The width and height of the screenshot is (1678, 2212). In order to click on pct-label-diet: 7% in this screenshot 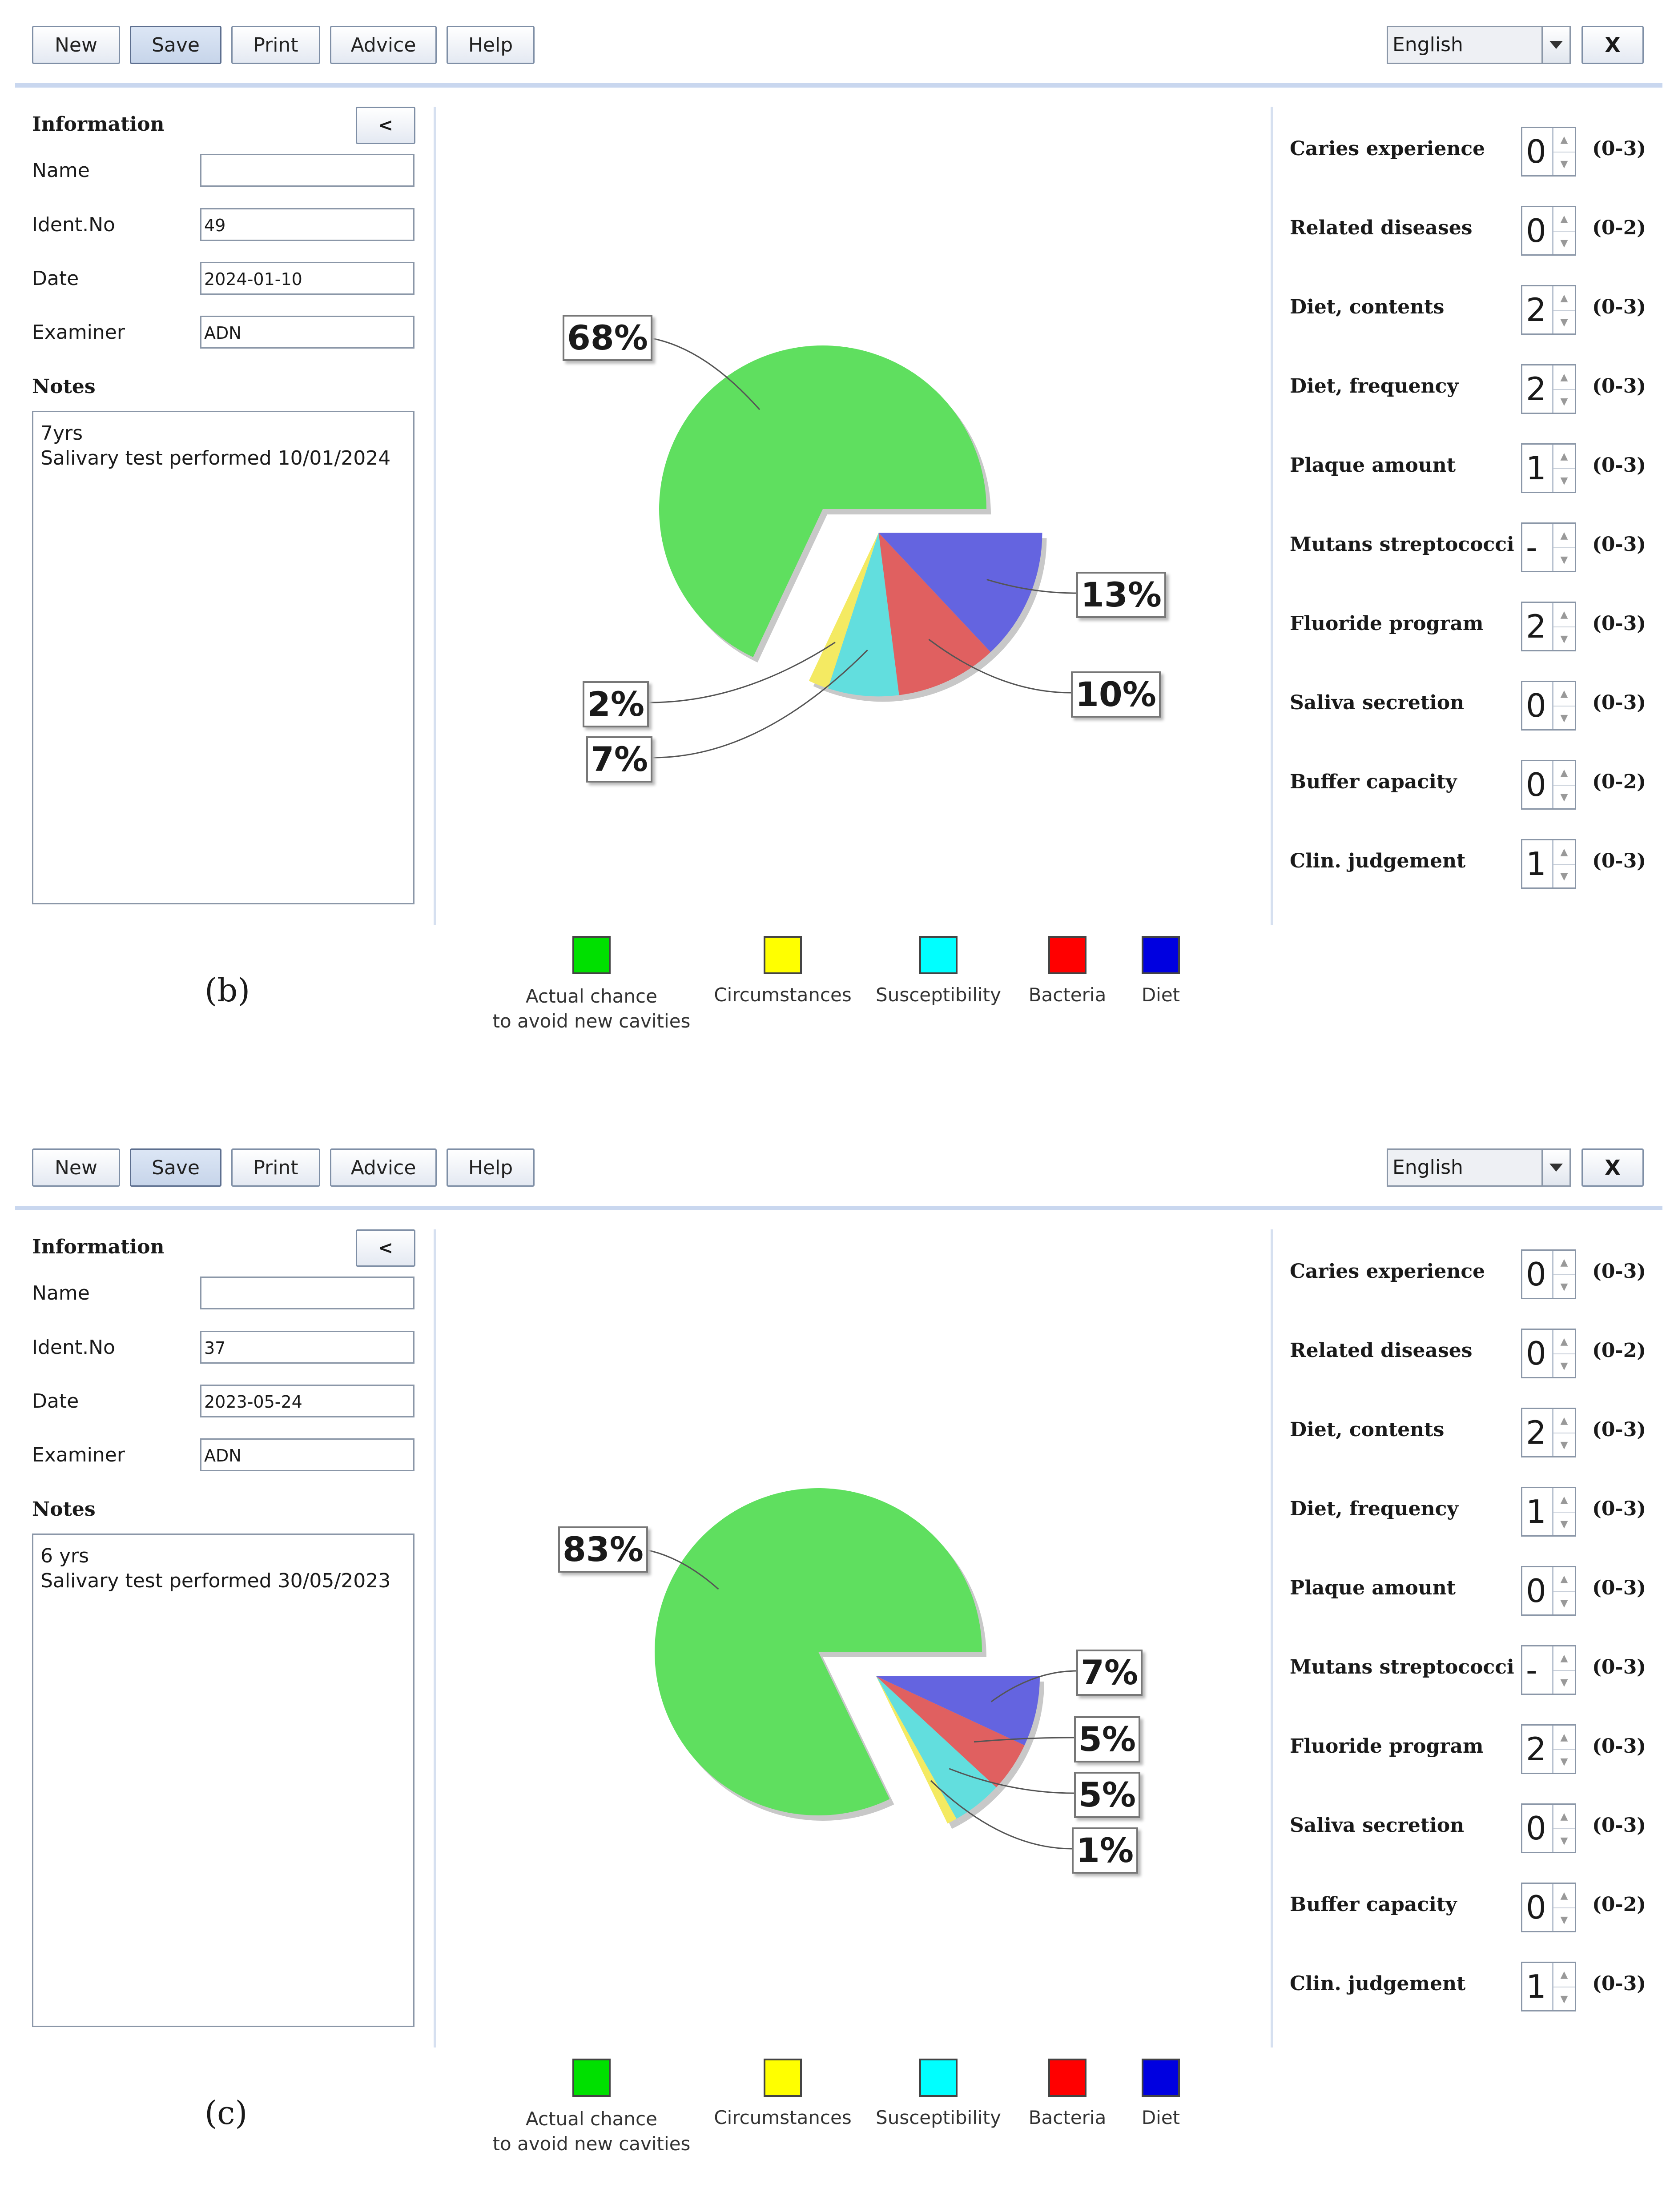, I will do `click(1109, 1673)`.